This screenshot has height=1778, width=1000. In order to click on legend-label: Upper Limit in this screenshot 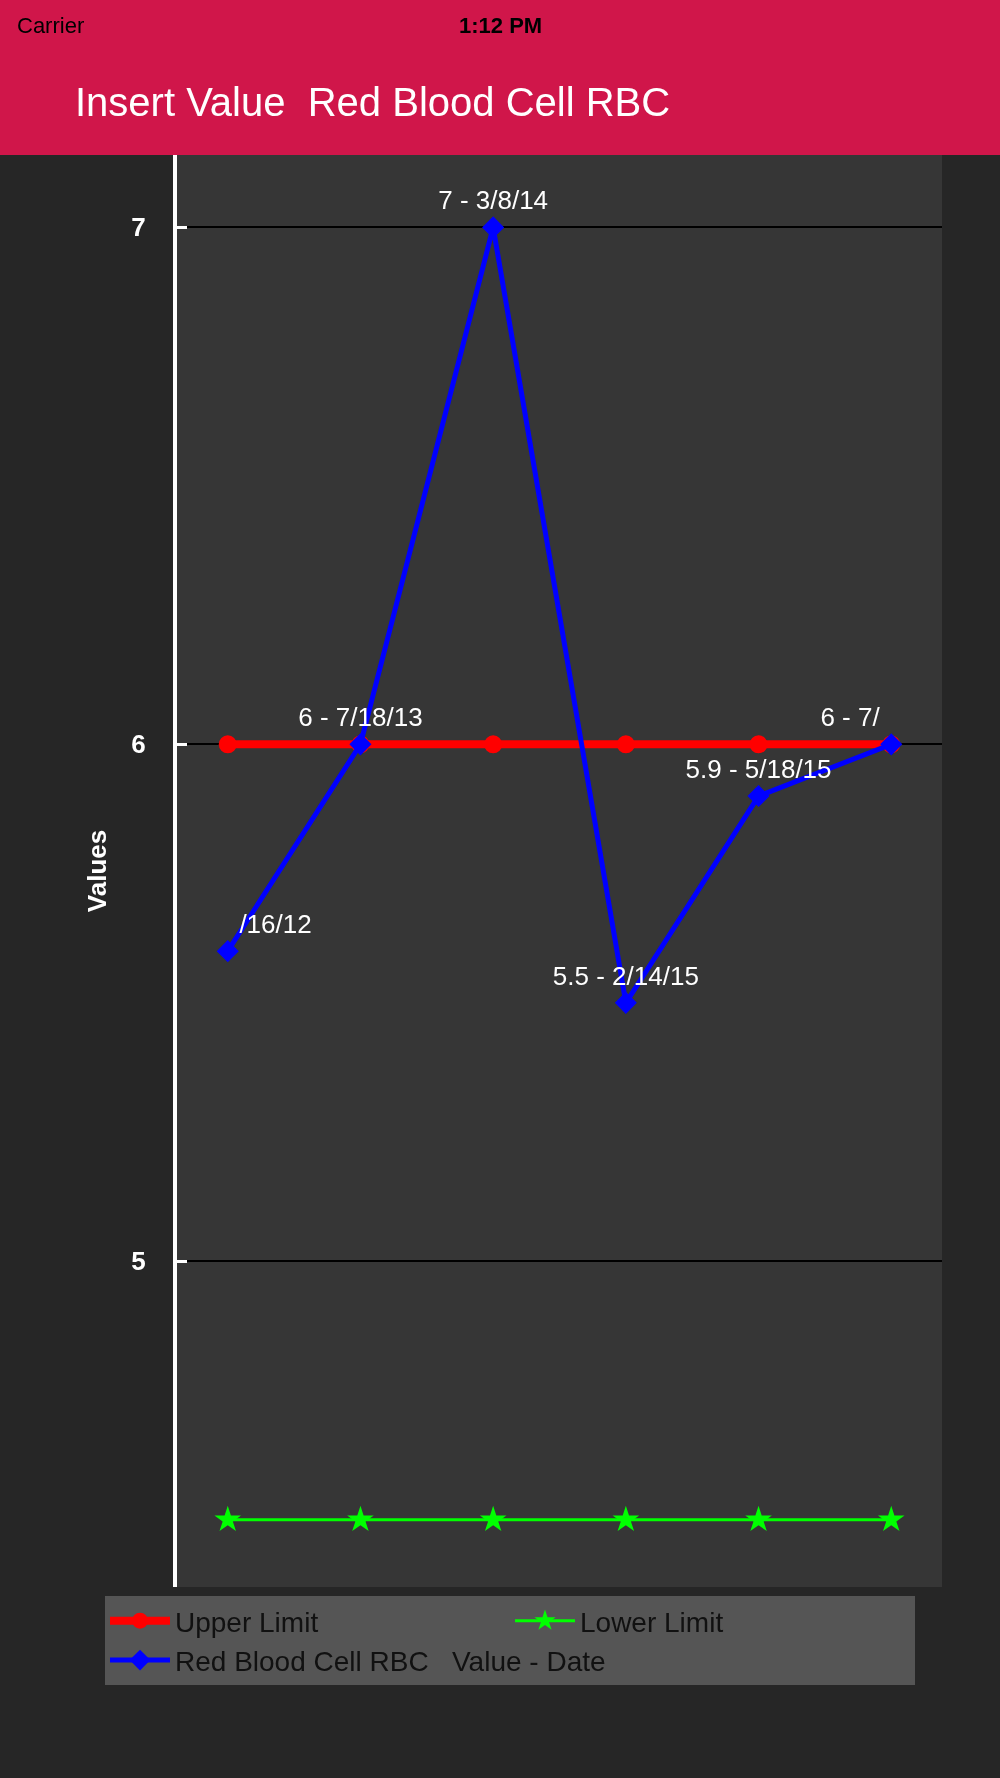, I will do `click(247, 1622)`.